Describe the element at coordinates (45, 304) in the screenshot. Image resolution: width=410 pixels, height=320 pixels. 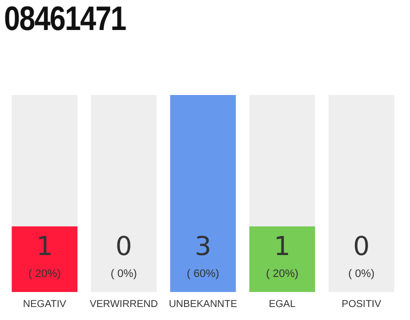
I see `x-tick-label: NEGATIV` at that location.